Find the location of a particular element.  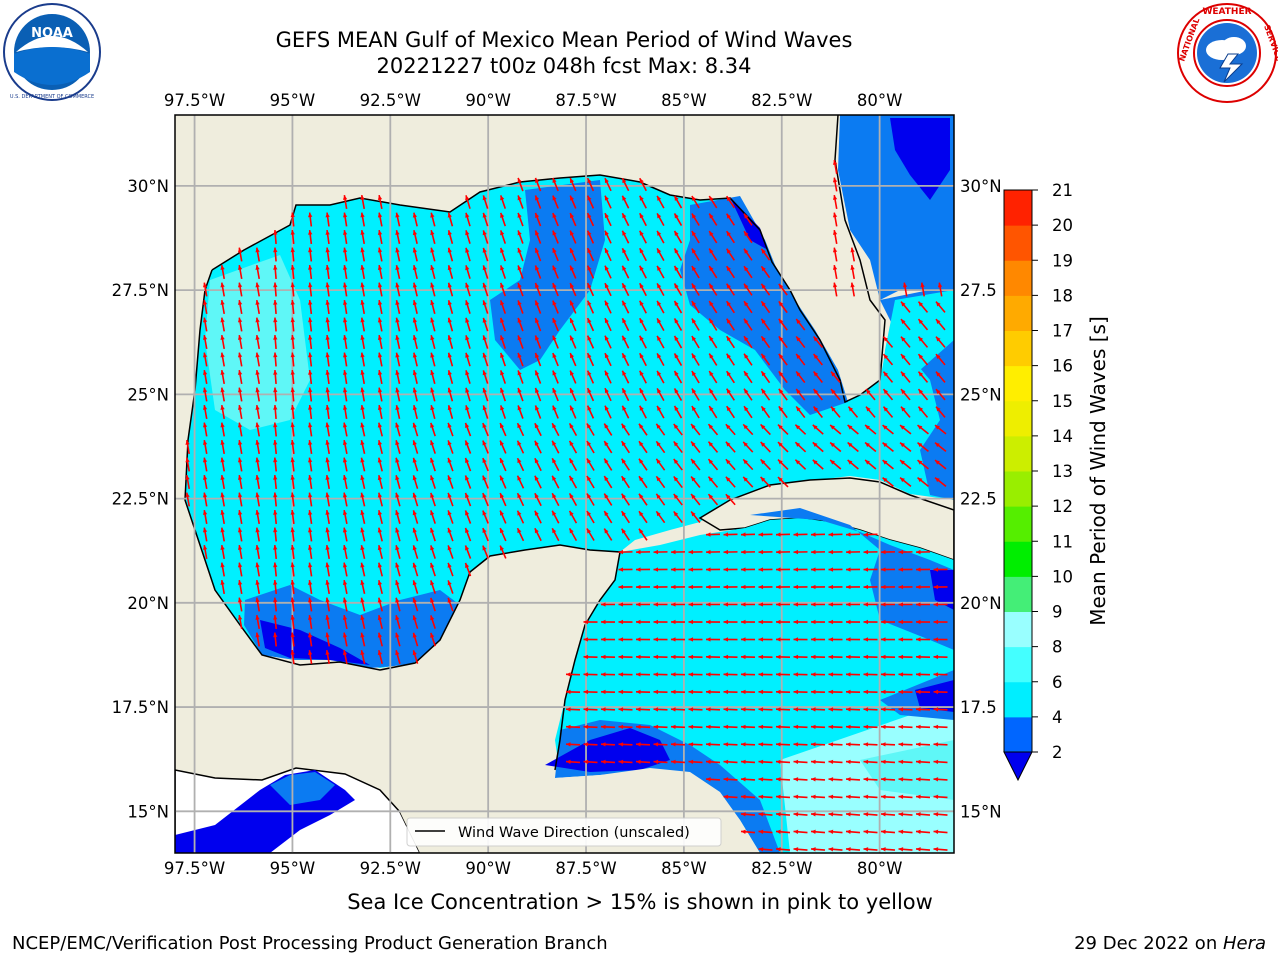

noaa-logo-text: NOAA is located at coordinates (52, 33).